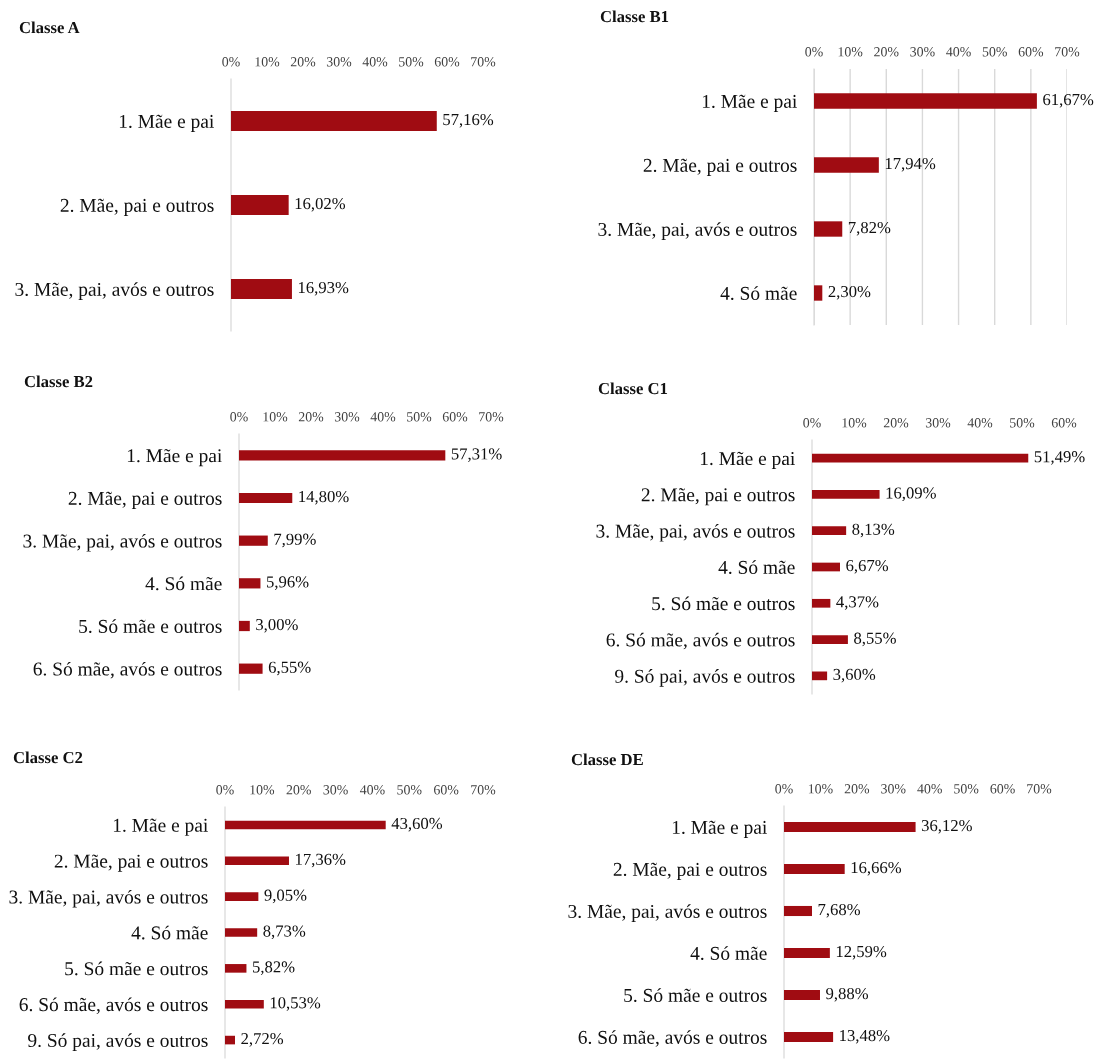 The width and height of the screenshot is (1098, 1061). What do you see at coordinates (849, 292) in the screenshot?
I see `data-label: 2,30%` at bounding box center [849, 292].